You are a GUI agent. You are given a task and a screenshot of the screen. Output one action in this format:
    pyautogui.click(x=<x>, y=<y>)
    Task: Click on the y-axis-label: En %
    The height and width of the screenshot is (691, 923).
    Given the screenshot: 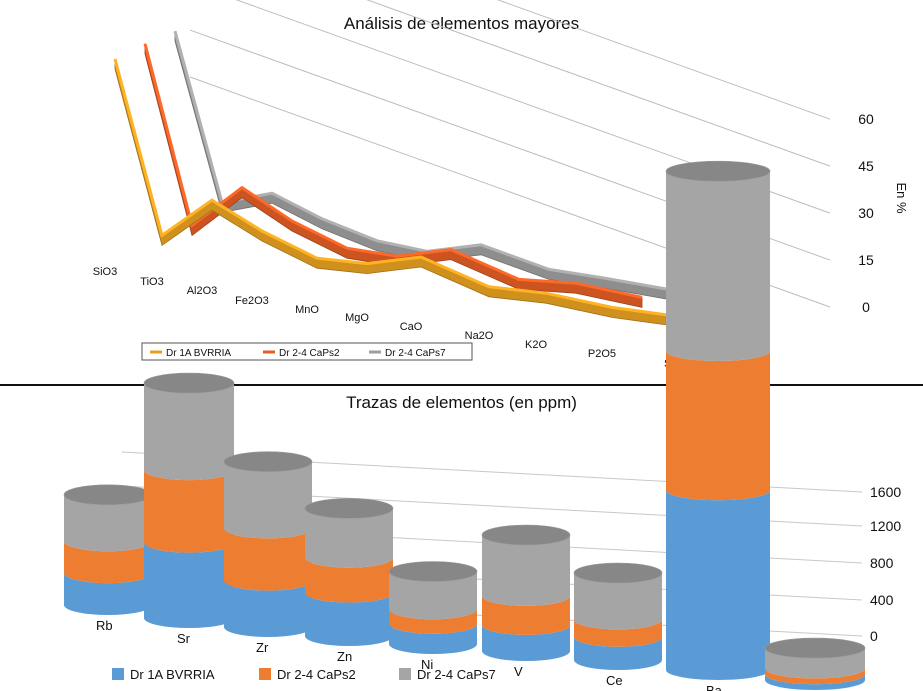 What is the action you would take?
    pyautogui.click(x=901, y=198)
    